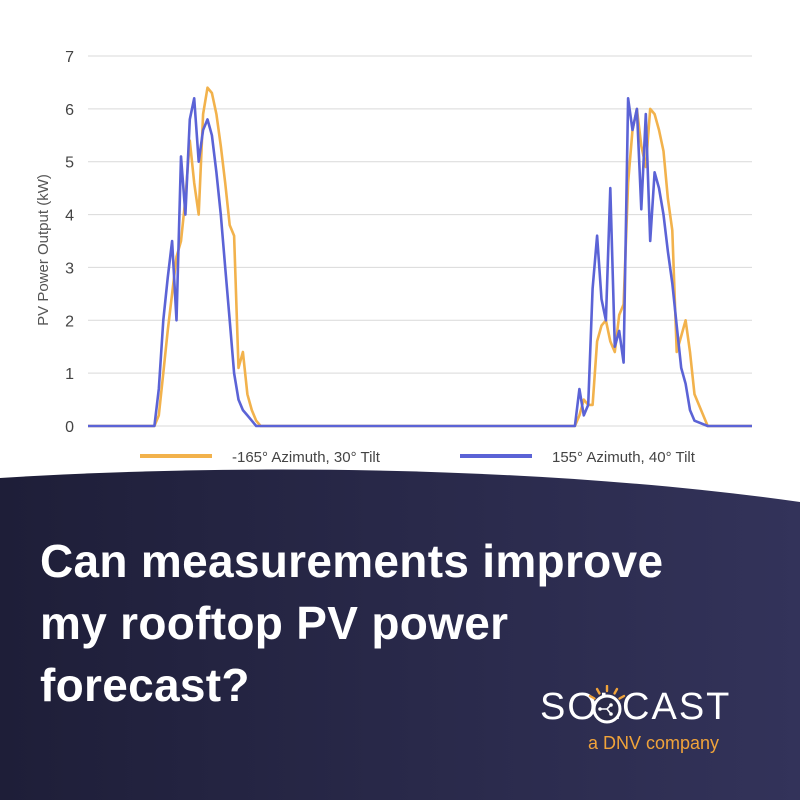  Describe the element at coordinates (69, 268) in the screenshot. I see `y-tick-label: 3` at that location.